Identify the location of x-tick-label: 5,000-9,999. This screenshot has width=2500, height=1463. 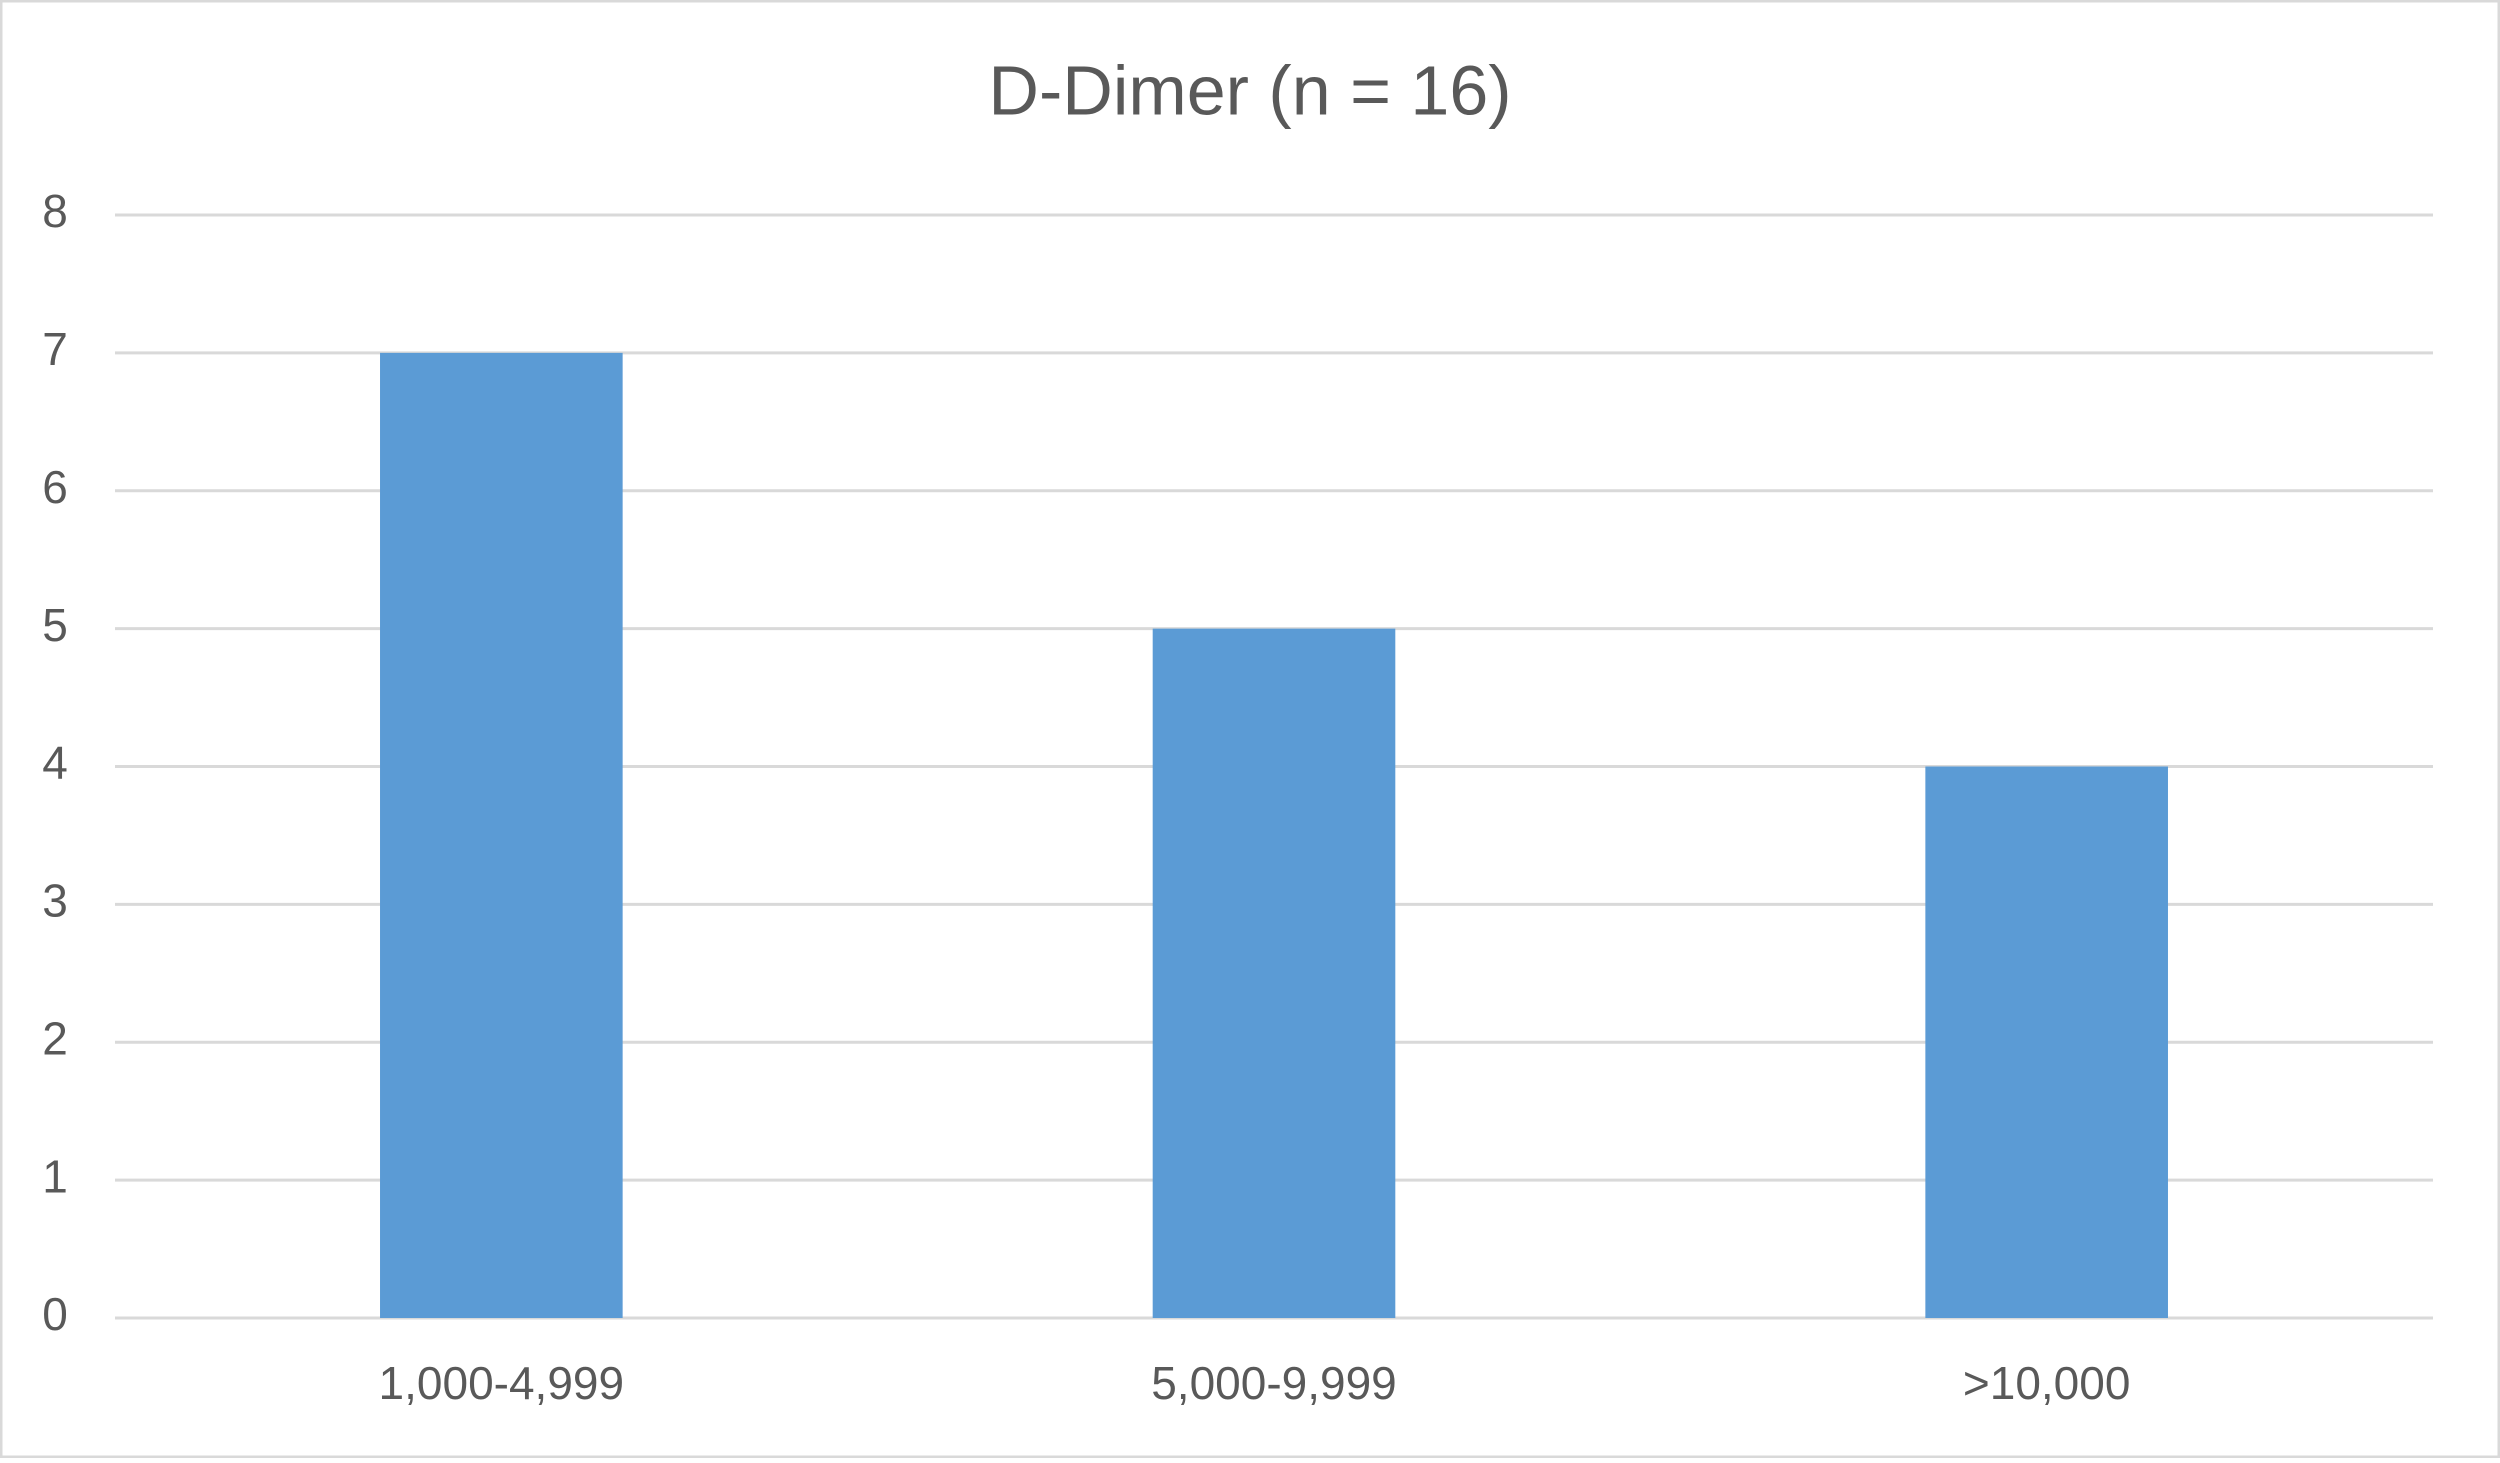
(1274, 1383).